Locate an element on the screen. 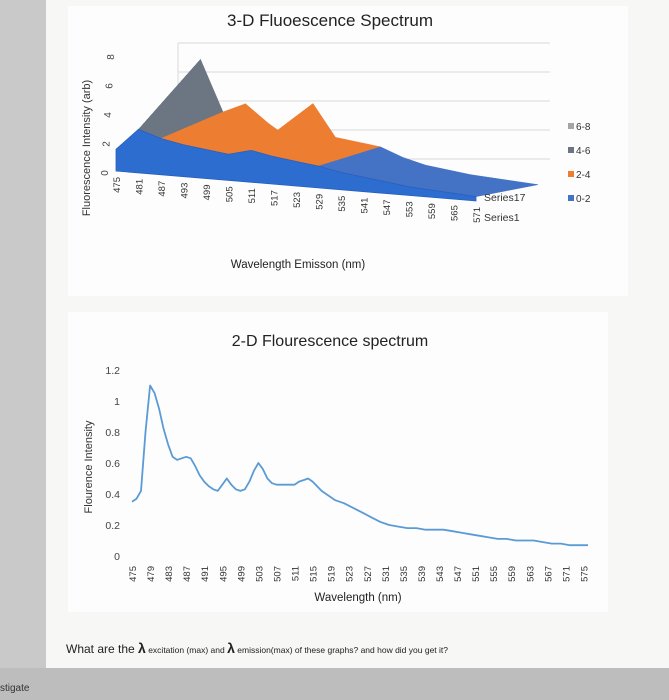  x-tick-label: 479 is located at coordinates (151, 574).